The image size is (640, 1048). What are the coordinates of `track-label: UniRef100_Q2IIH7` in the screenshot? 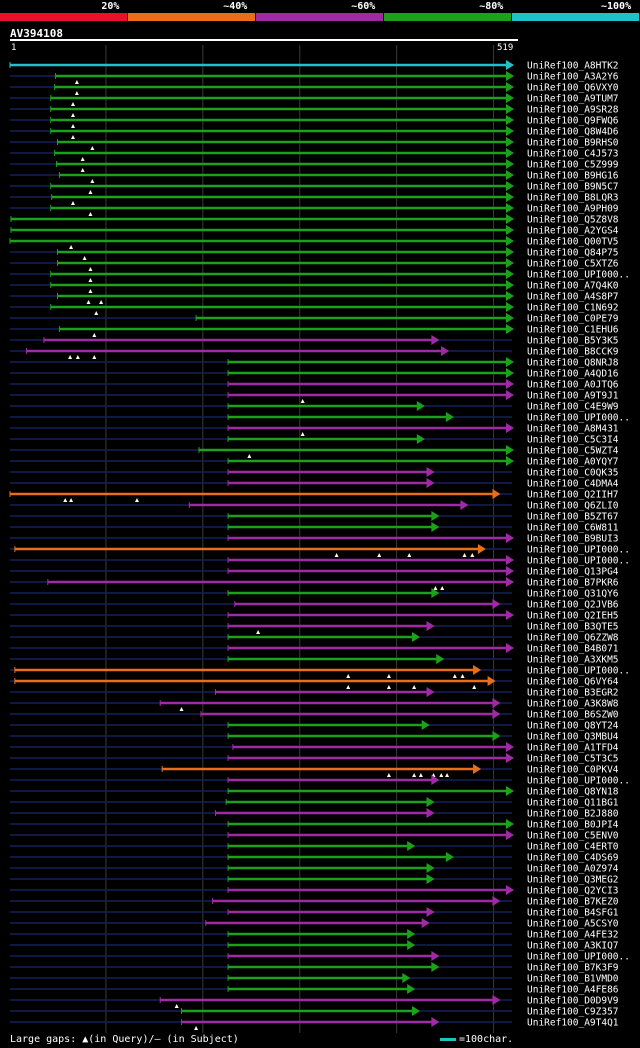 It's located at (573, 495).